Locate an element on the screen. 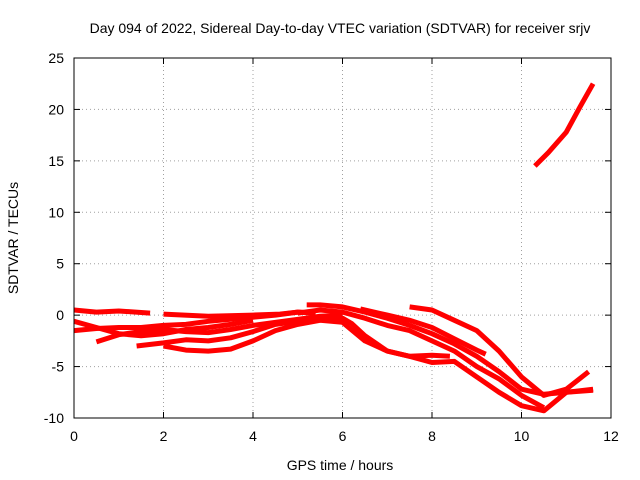  x-tick-label: 8 is located at coordinates (432, 436).